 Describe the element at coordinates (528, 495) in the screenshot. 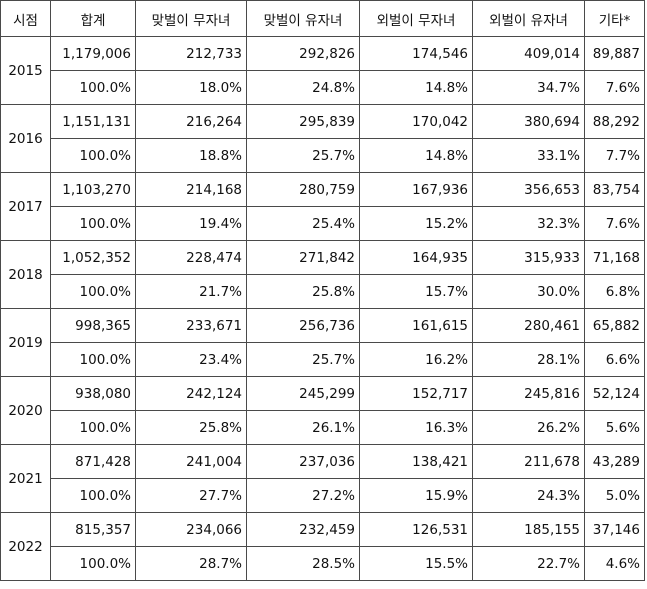

I see `share-cell: 24.3%` at that location.